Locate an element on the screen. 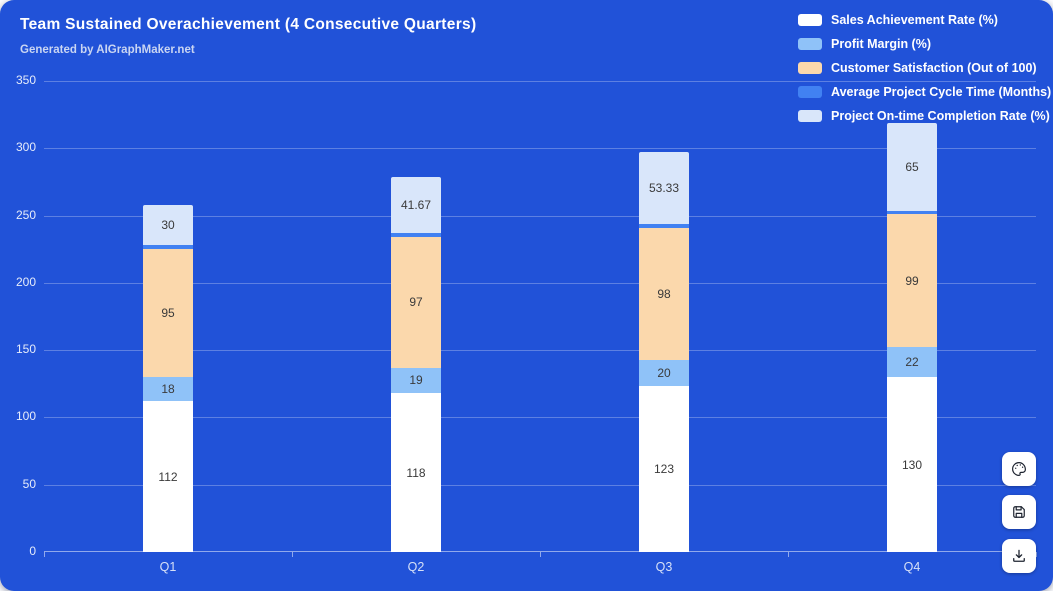 The height and width of the screenshot is (591, 1053). x-category-label: Q2 is located at coordinates (416, 567).